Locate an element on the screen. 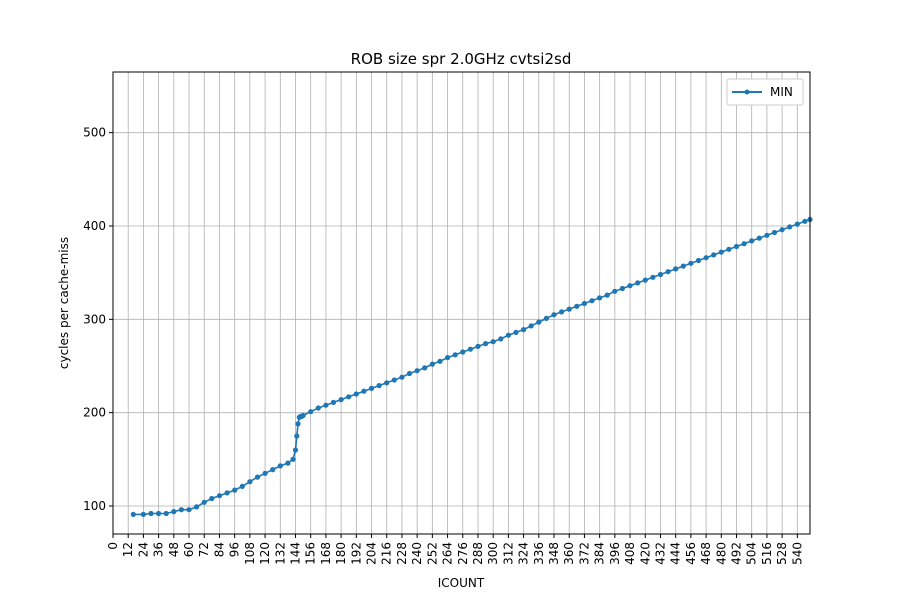 This screenshot has width=900, height=600. x-tick-label: 48 is located at coordinates (174, 549).